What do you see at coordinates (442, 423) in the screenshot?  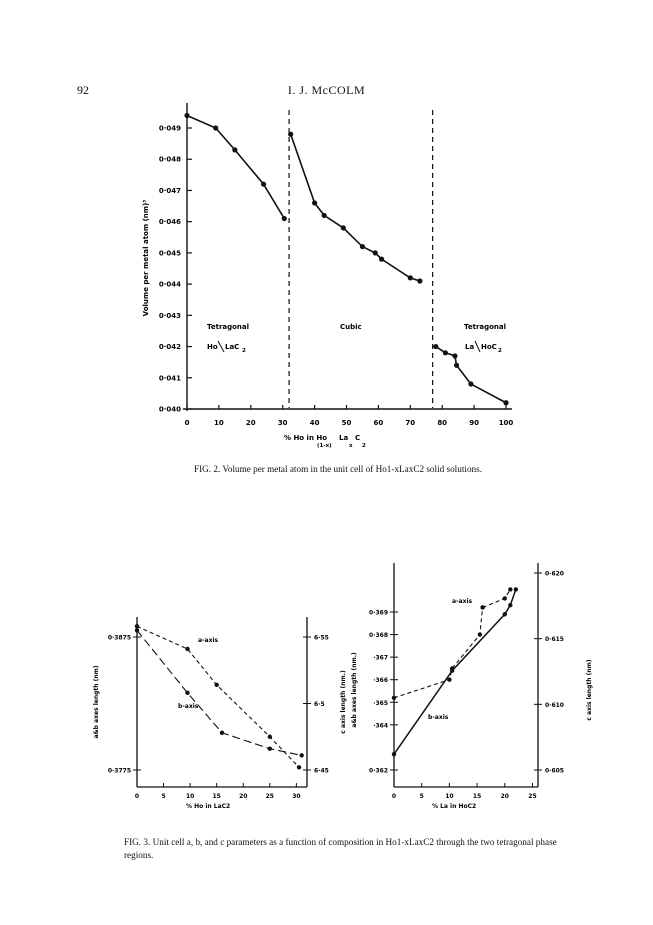 I see `fig2-x-tick-label: 80` at bounding box center [442, 423].